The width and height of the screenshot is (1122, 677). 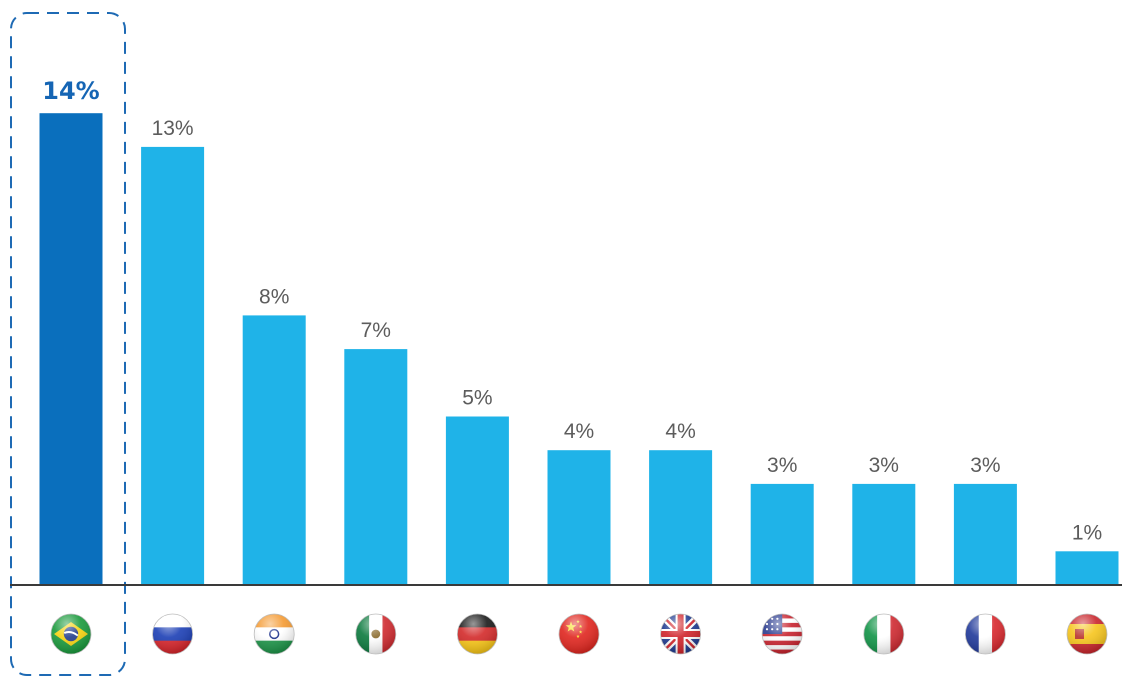 What do you see at coordinates (782, 634) in the screenshot?
I see `usa-flag-icon` at bounding box center [782, 634].